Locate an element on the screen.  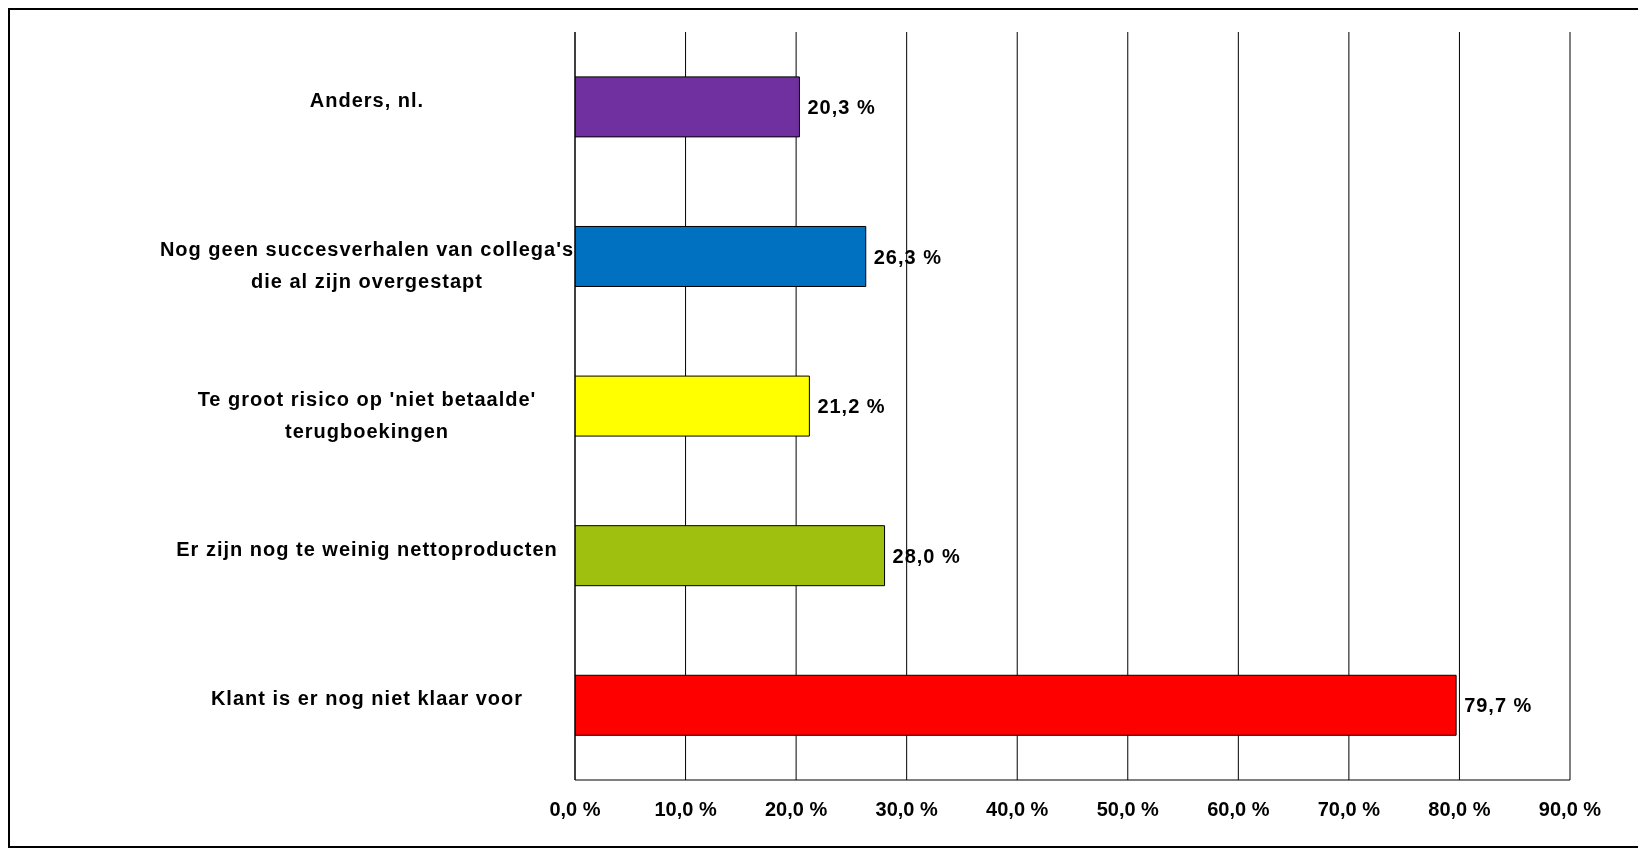
y-tick-label: Nog geen succesverhalen van collega's die al zijn overgestapt is located at coordinates (367, 265).